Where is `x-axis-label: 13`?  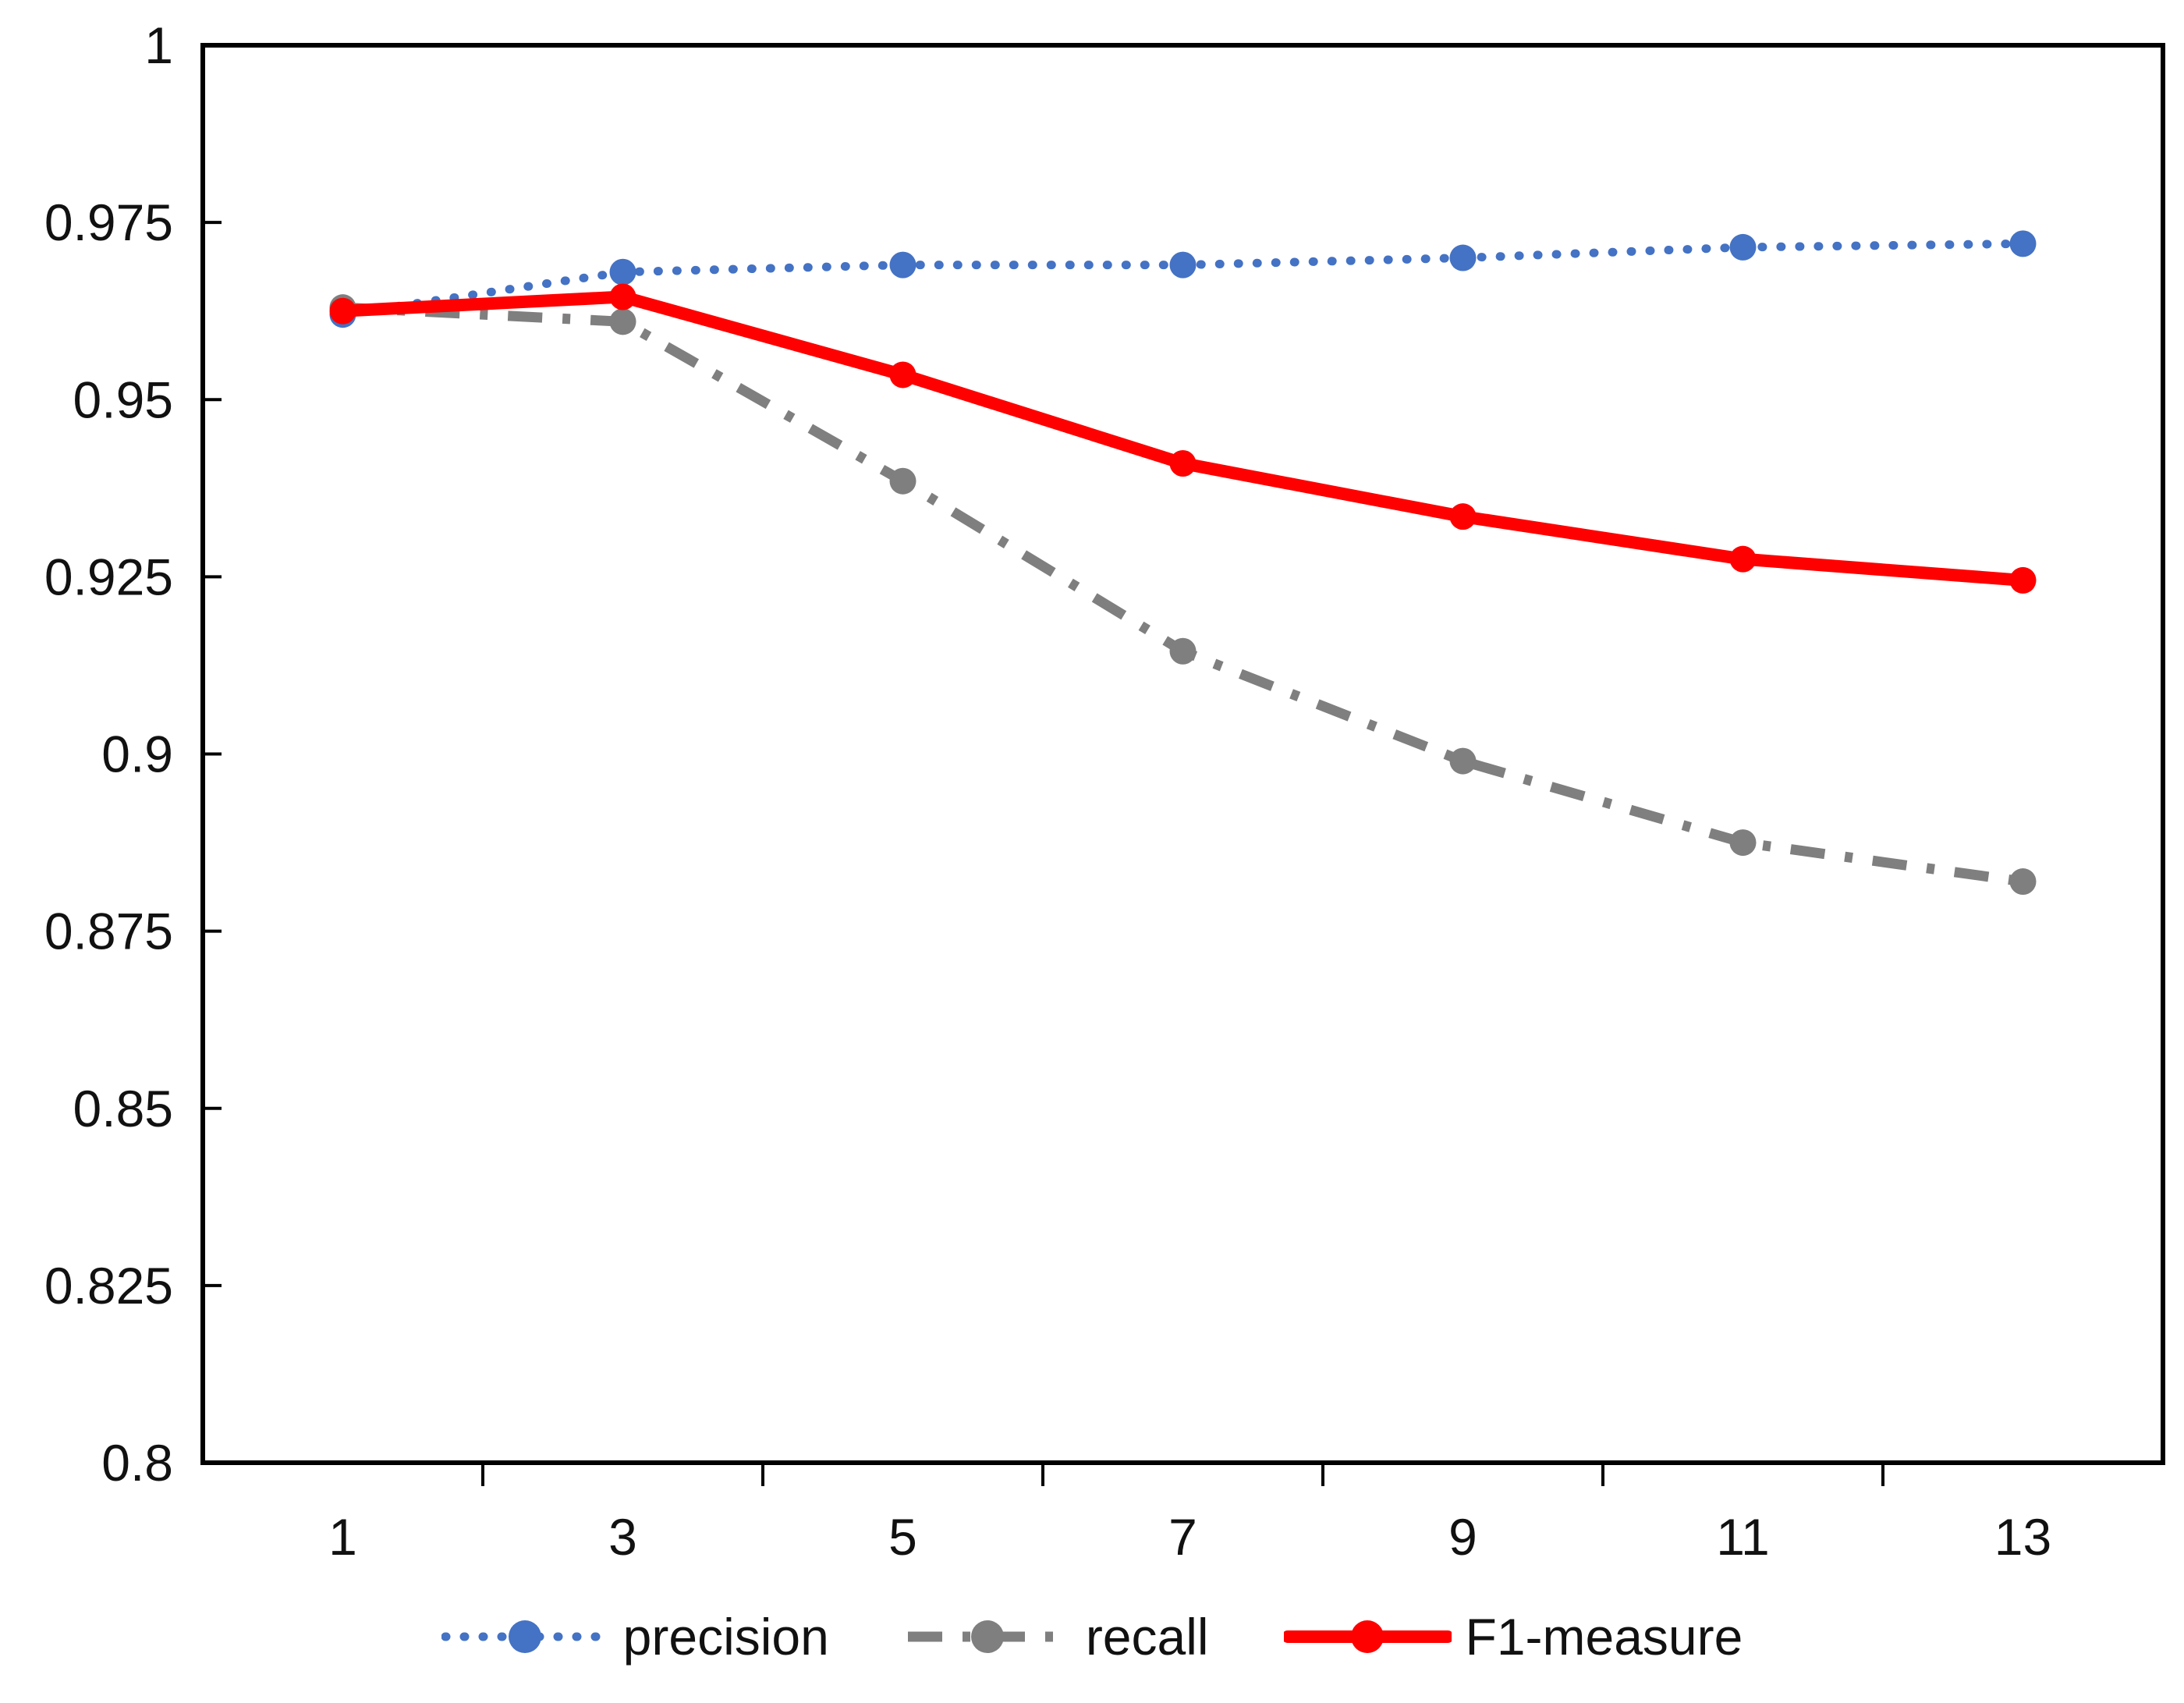 x-axis-label: 13 is located at coordinates (2023, 1537).